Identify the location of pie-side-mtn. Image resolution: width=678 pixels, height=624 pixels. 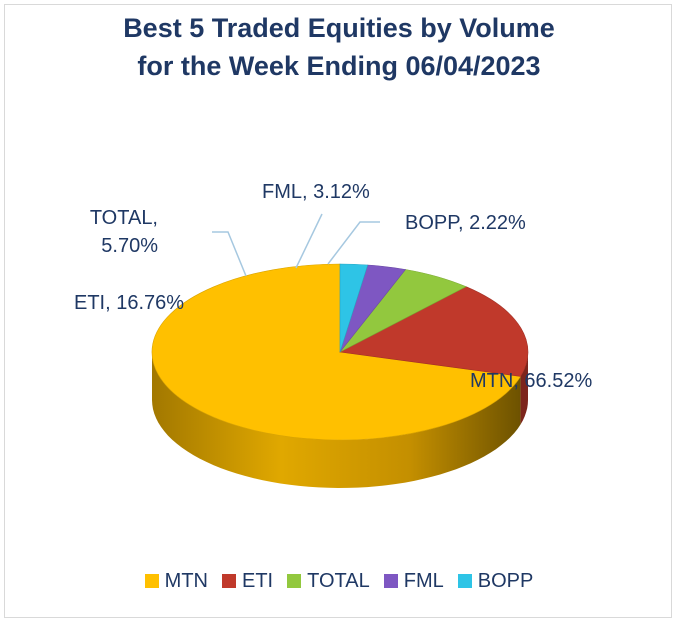
(336, 420).